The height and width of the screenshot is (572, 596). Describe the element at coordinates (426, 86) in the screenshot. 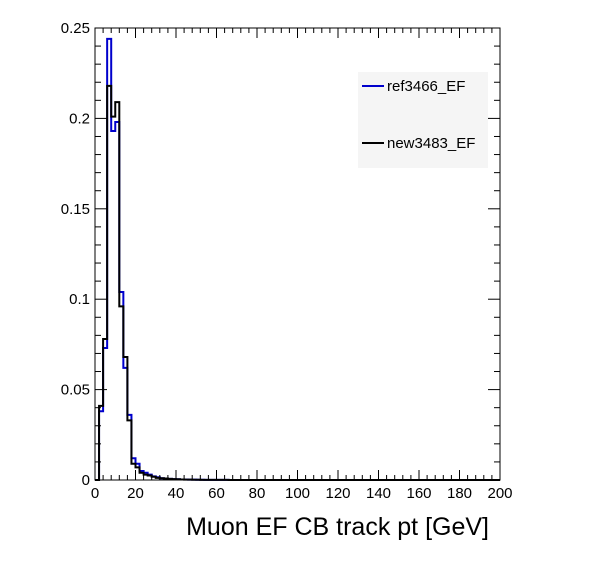

I see `legend-label-ref3466: ref3466_EF` at that location.